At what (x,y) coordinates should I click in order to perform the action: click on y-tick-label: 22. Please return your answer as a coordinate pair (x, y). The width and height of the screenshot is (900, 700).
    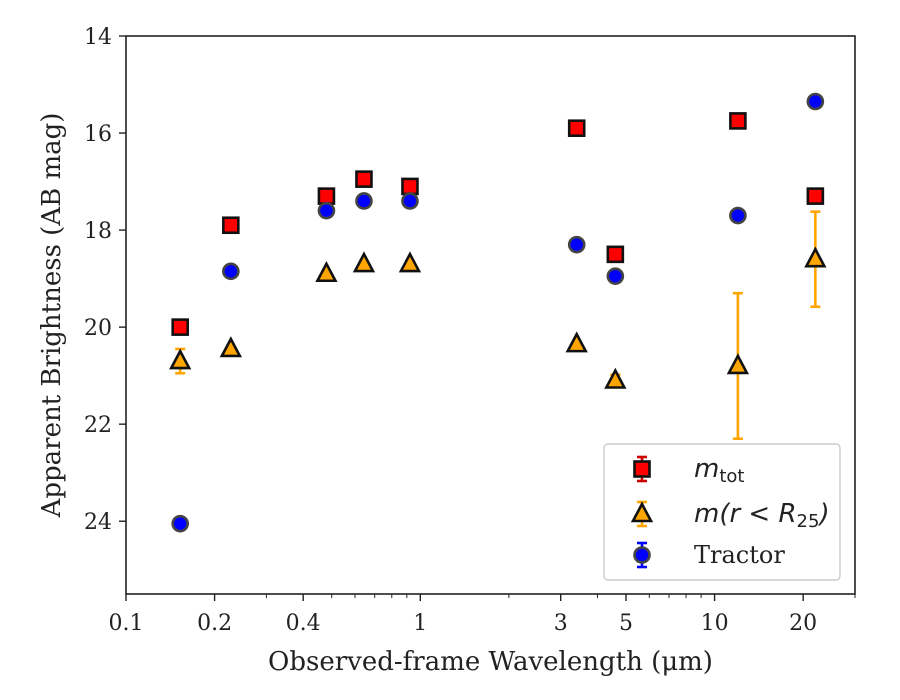
    Looking at the image, I should click on (98, 425).